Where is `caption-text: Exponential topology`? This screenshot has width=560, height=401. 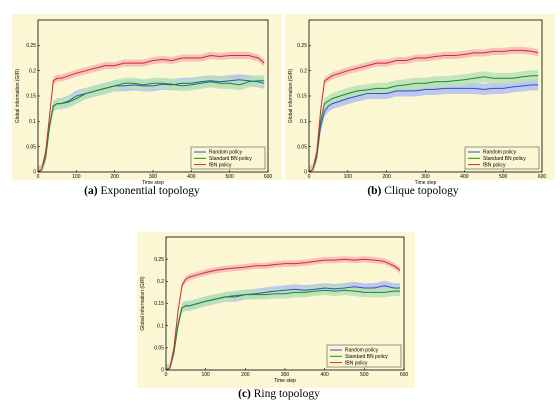
caption-text: Exponential topology is located at coordinates (150, 191).